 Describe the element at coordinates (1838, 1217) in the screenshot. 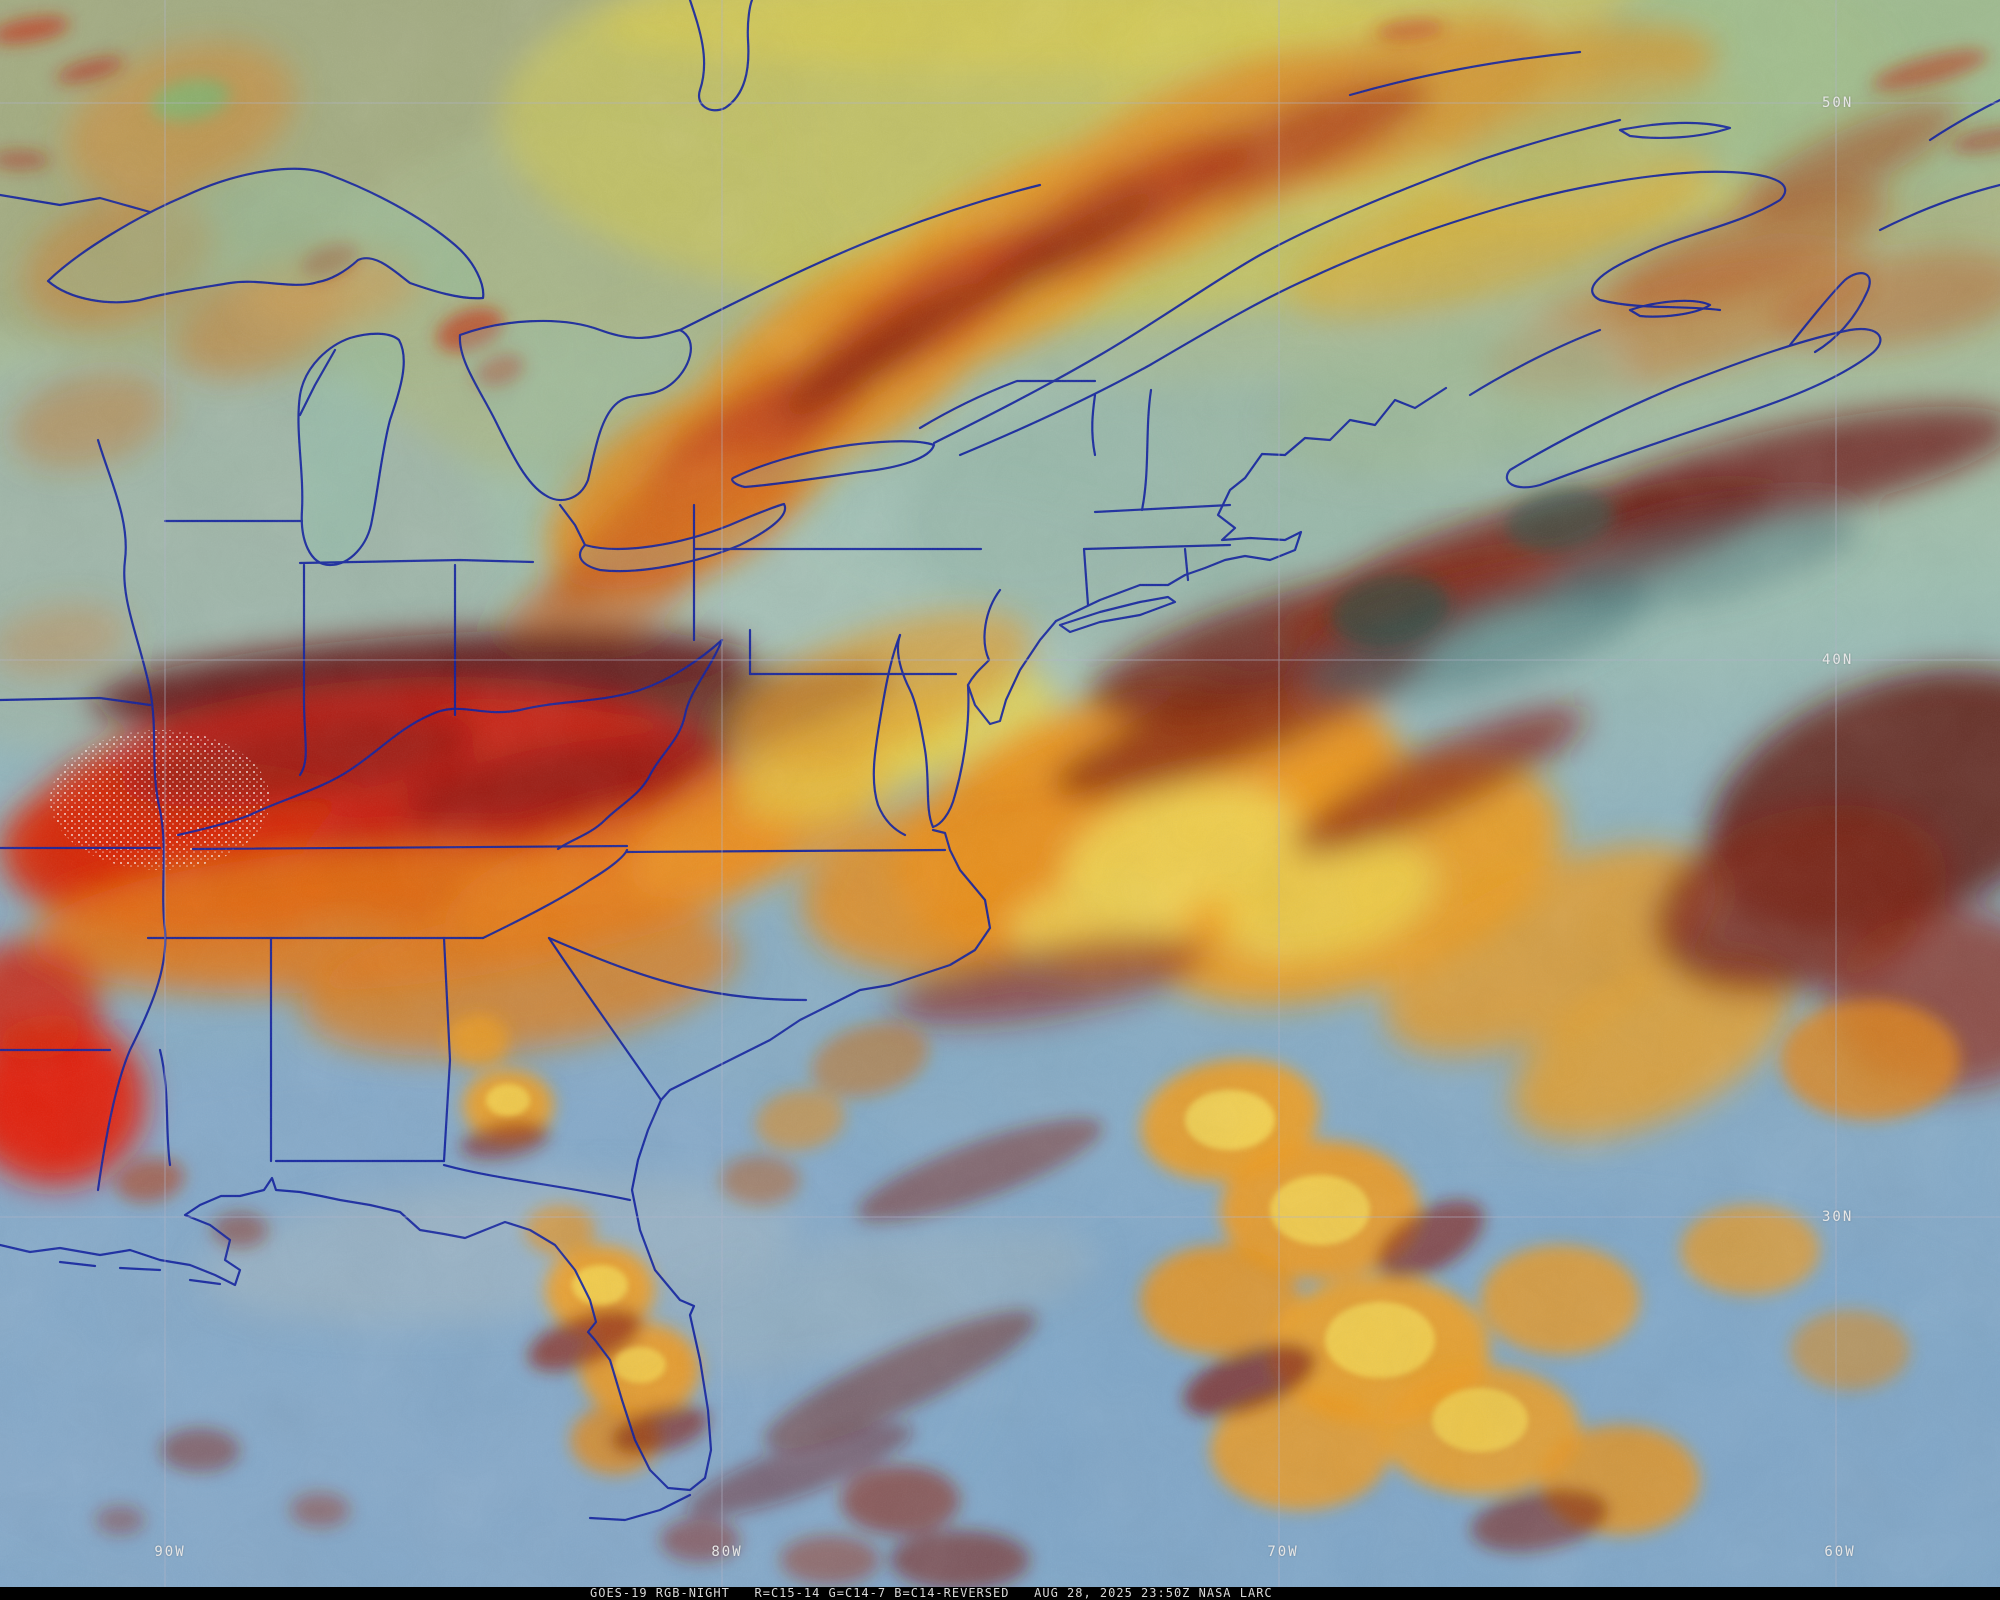

I see `lat-label-30n: 30N` at that location.